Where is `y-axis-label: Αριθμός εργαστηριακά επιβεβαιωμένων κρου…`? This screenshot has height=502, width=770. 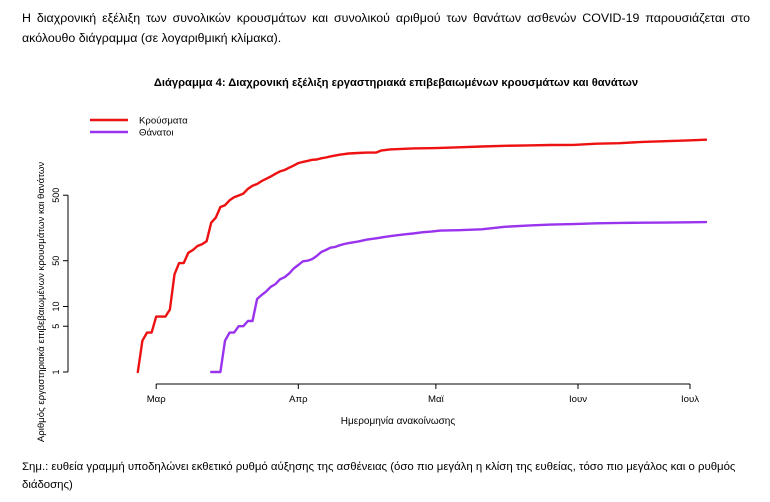
y-axis-label: Αριθμός εργαστηριακά επιβεβαιωμένων κρου… is located at coordinates (41, 302).